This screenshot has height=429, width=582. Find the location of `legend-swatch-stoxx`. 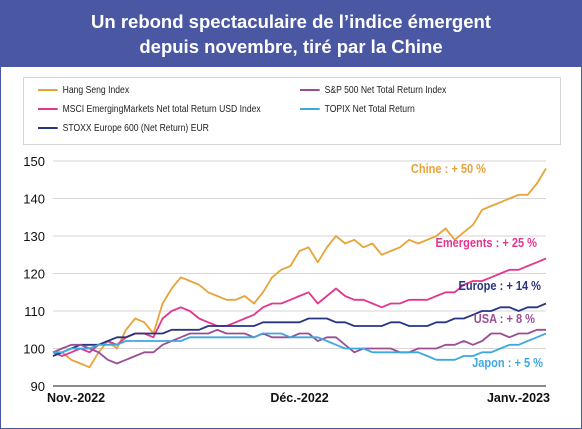

legend-swatch-stoxx is located at coordinates (48, 128).